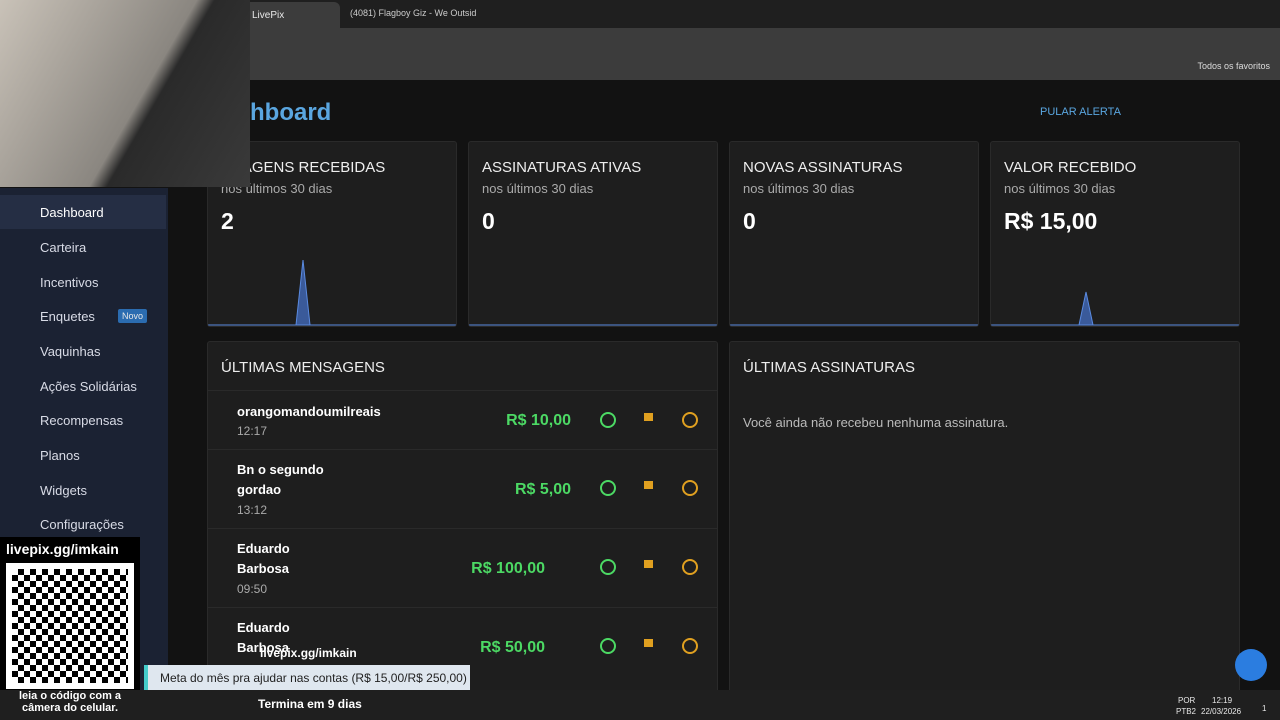  Describe the element at coordinates (463, 567) in the screenshot. I see `message-row: Eduardo Barbosa 09:50 R$ 100,00` at that location.